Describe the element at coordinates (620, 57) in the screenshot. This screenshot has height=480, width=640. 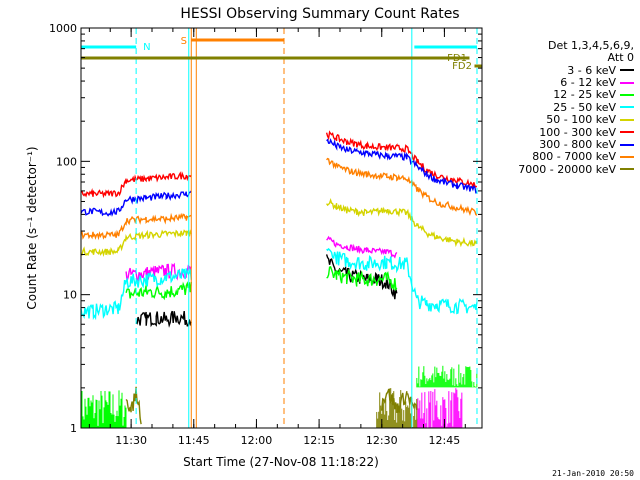
I see `legend-header-line-2: Att 0` at that location.